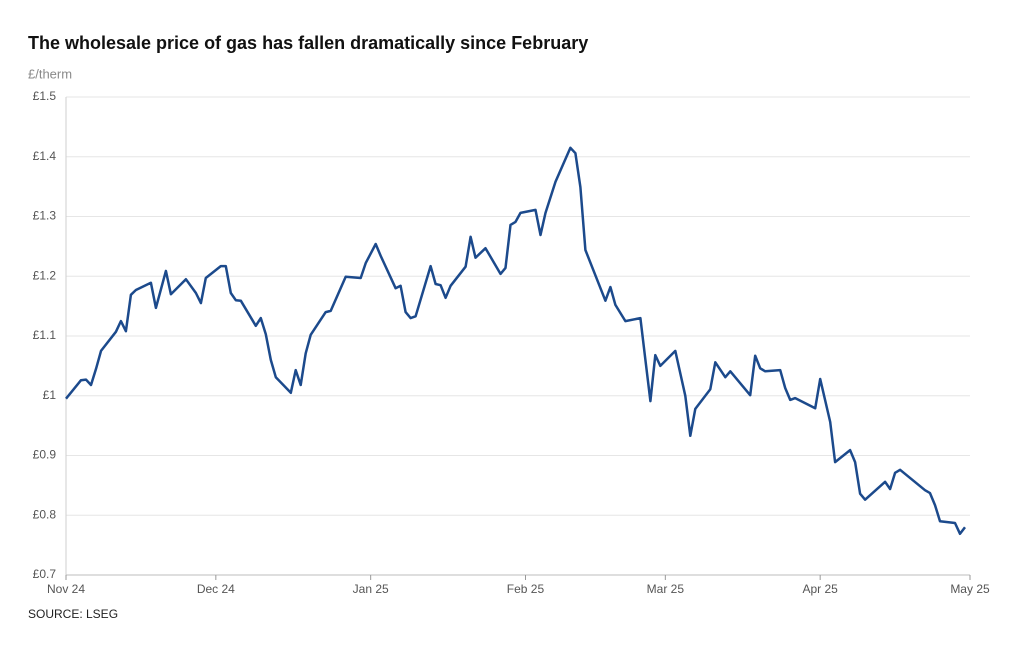 The height and width of the screenshot is (650, 1020). I want to click on y-tick-label: £1.5, so click(45, 96).